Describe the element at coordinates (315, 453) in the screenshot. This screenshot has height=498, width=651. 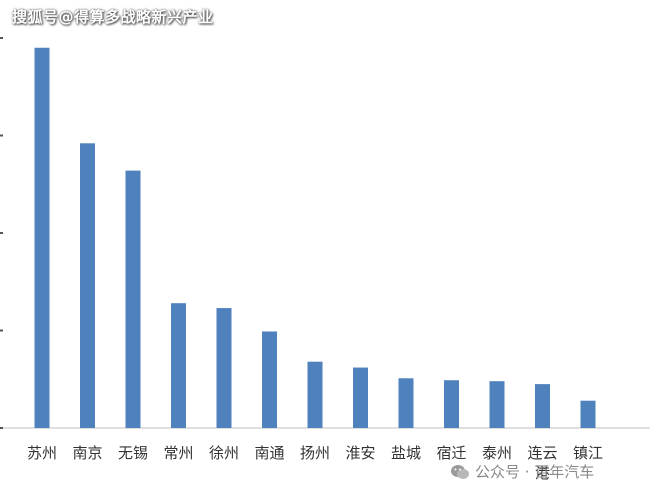
I see `x-tick-label-6: 扬州` at that location.